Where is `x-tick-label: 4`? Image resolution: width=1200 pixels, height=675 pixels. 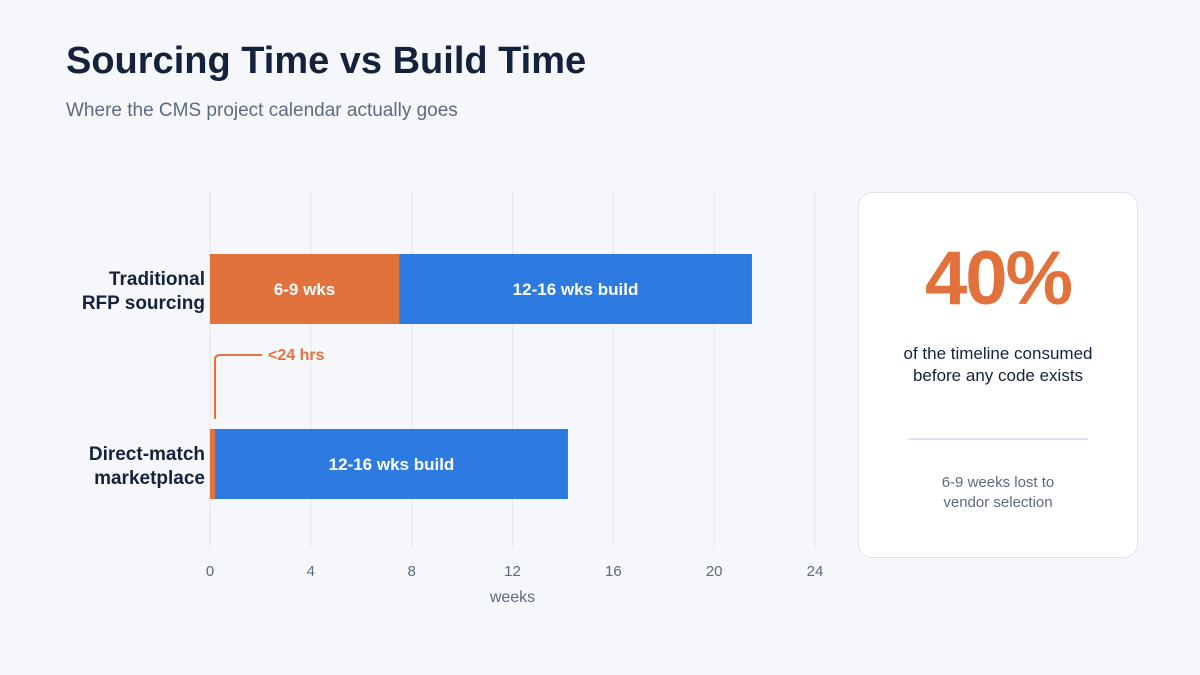 x-tick-label: 4 is located at coordinates (311, 571).